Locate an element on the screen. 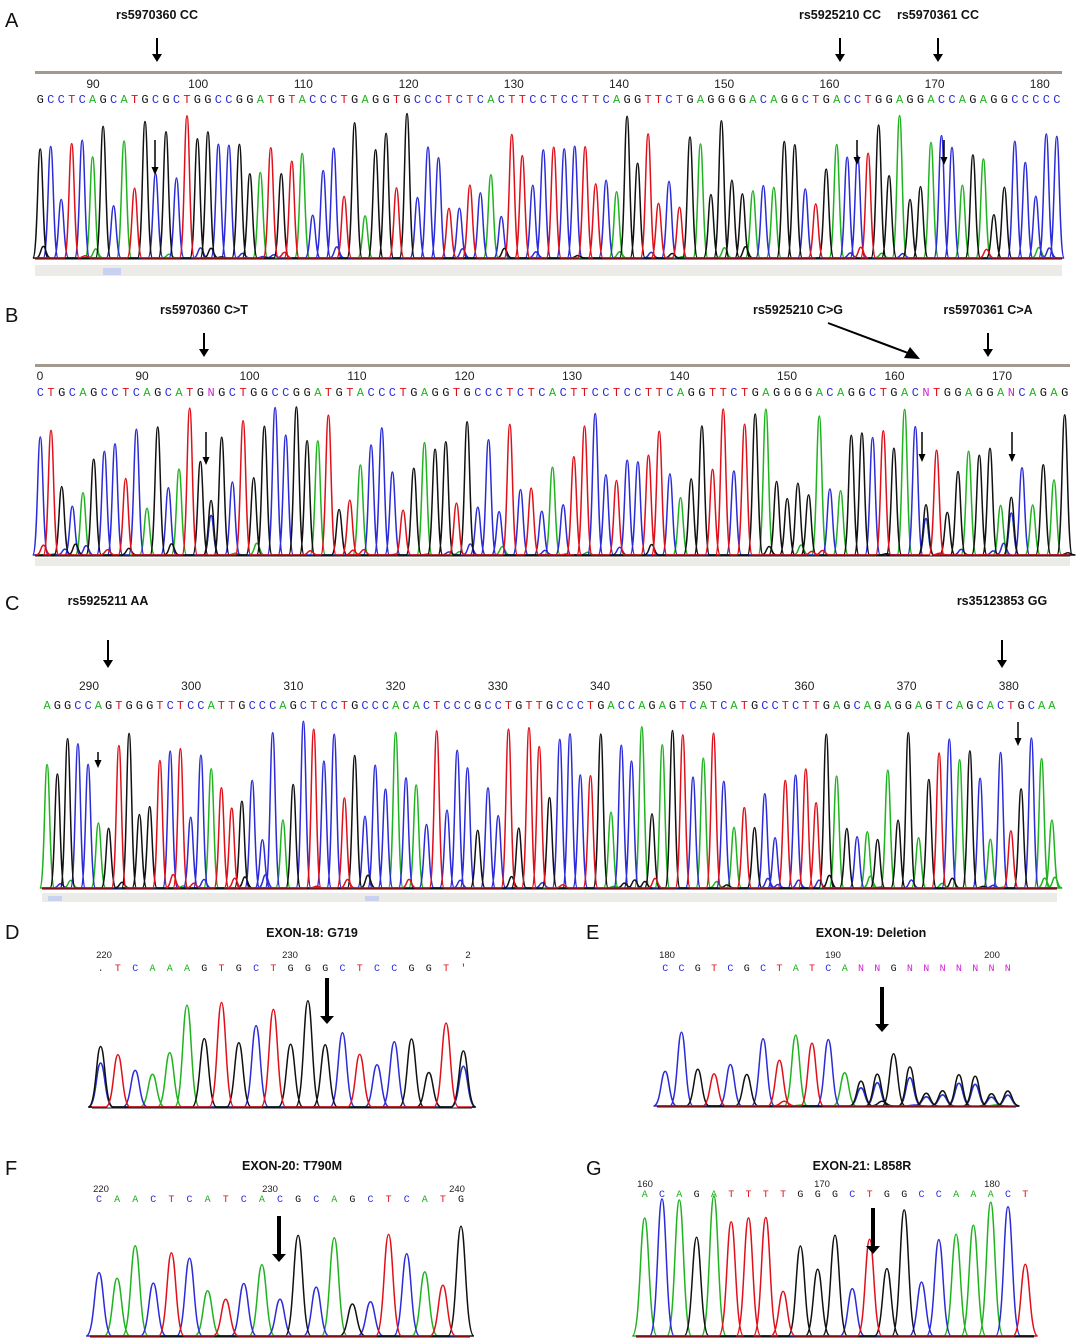 The width and height of the screenshot is (1080, 1338). panel-d-trace-t is located at coordinates (282, 1054).